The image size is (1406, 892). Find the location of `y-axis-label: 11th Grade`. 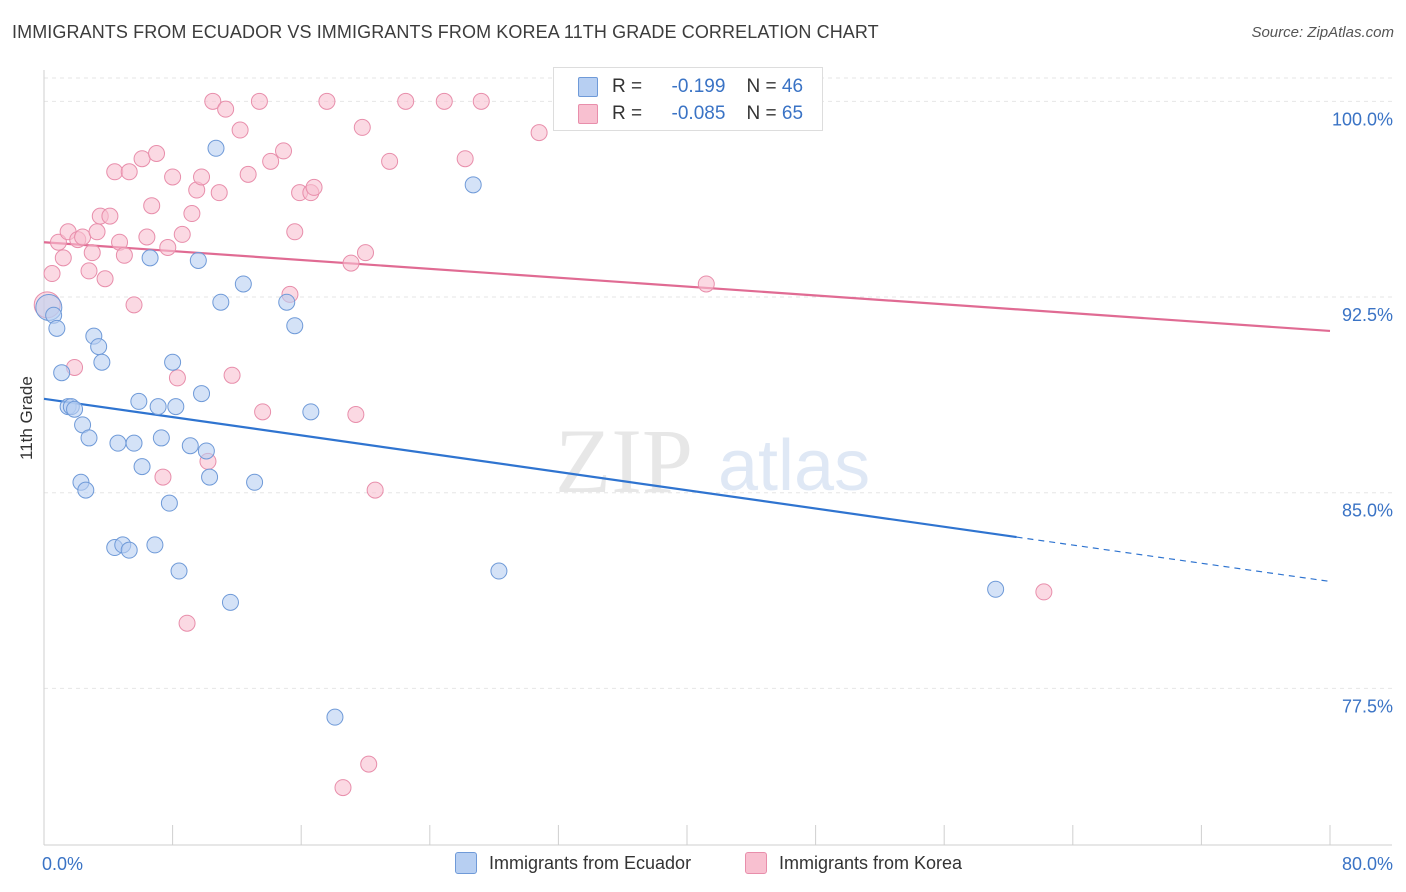

y-axis-label: 11th Grade is located at coordinates (26, 418).